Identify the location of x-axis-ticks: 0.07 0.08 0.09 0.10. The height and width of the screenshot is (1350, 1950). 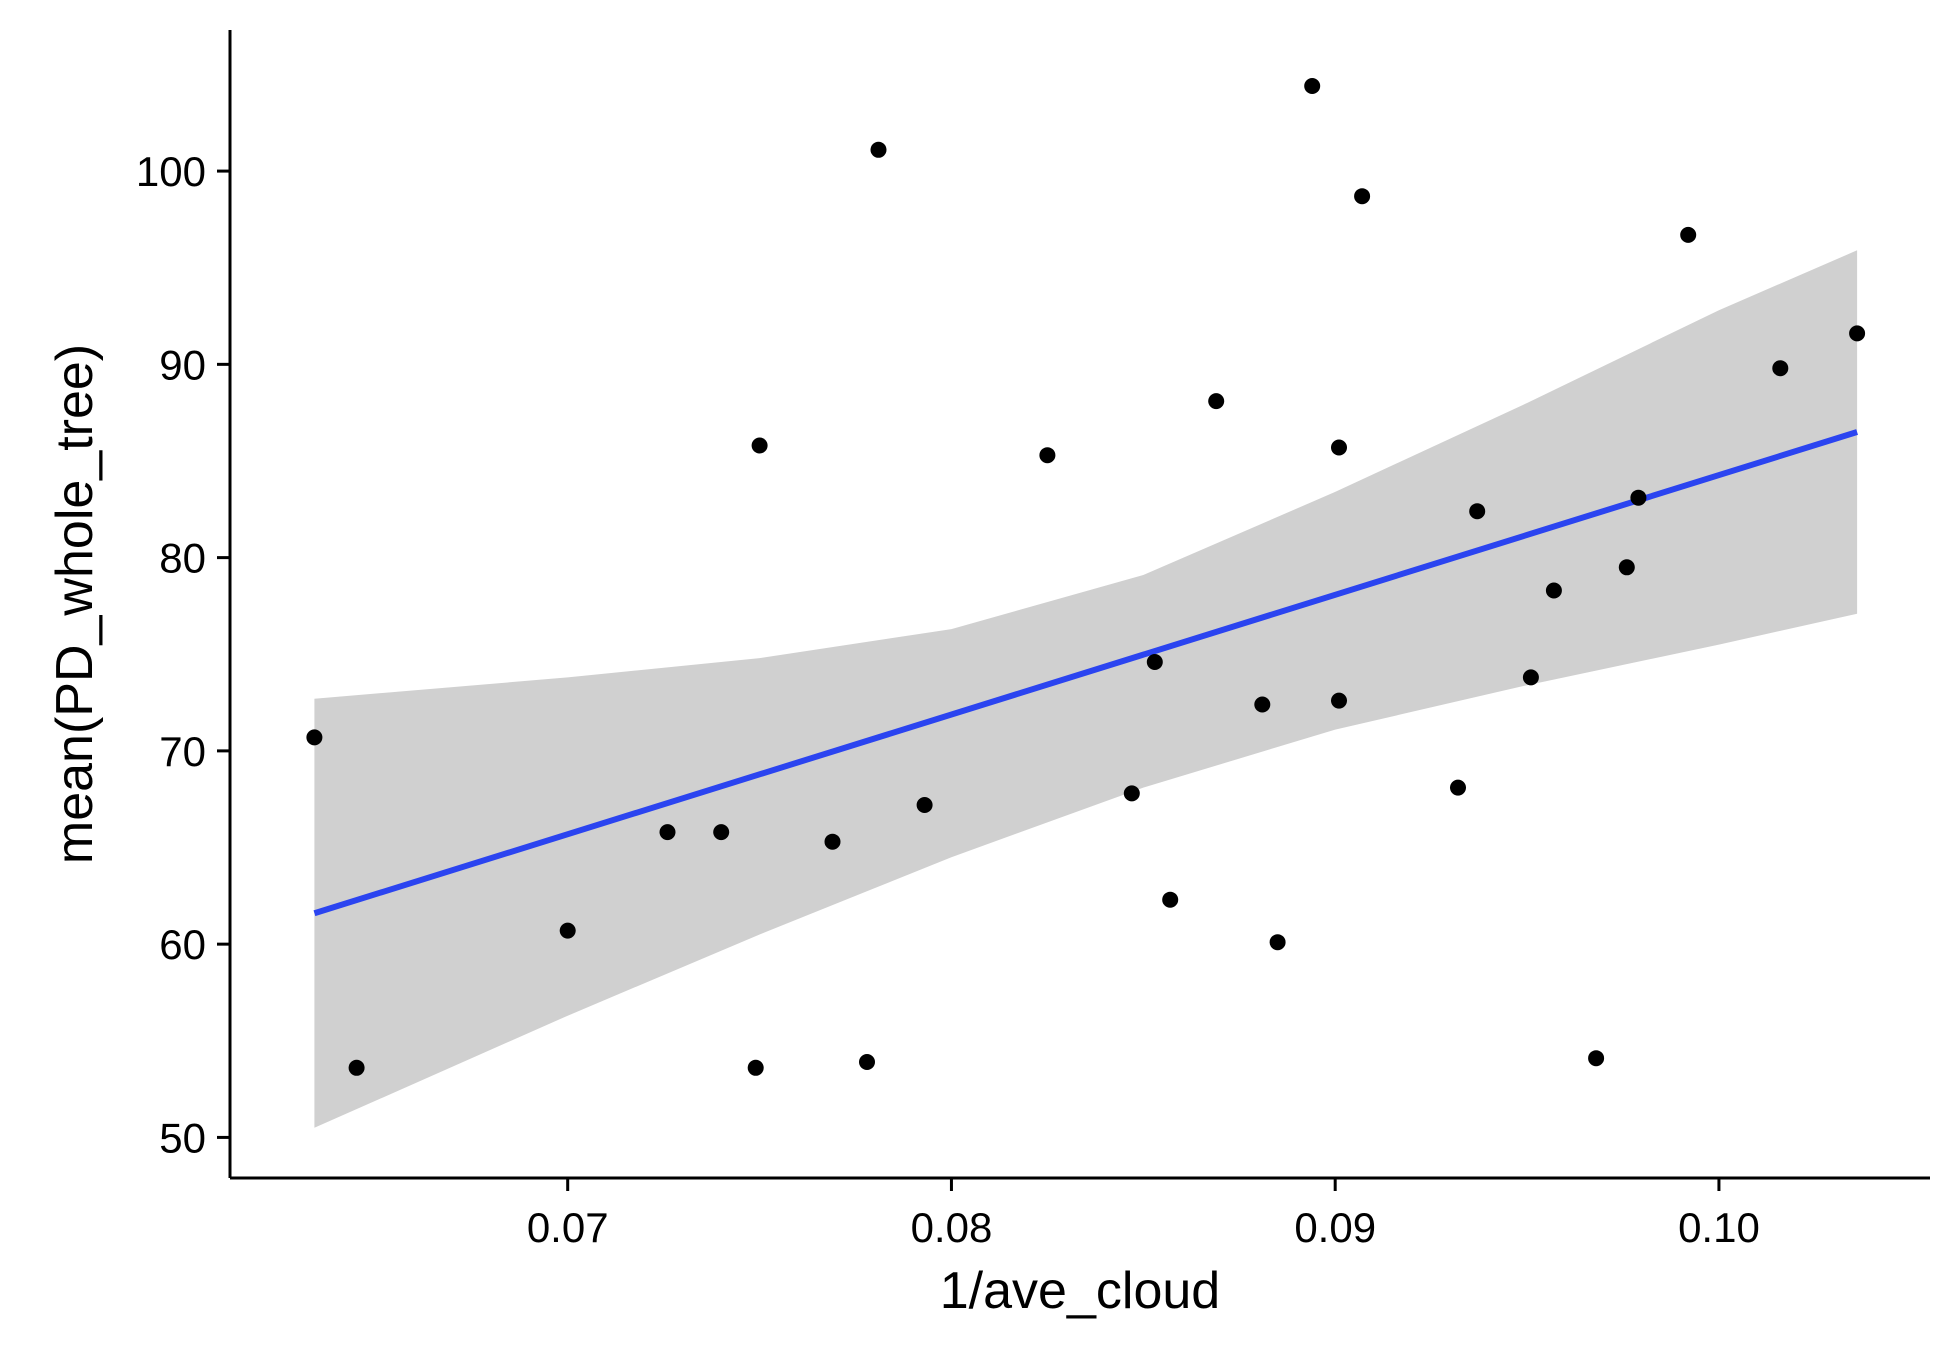
(1143, 1214).